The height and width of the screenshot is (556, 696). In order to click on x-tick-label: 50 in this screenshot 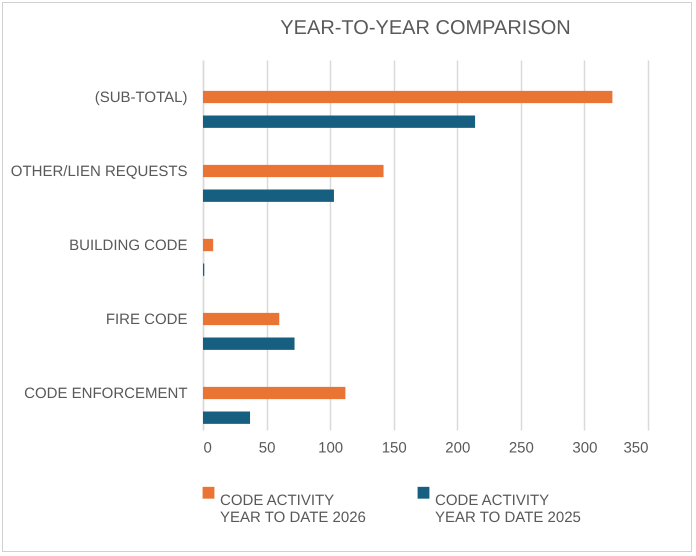, I will do `click(267, 448)`.